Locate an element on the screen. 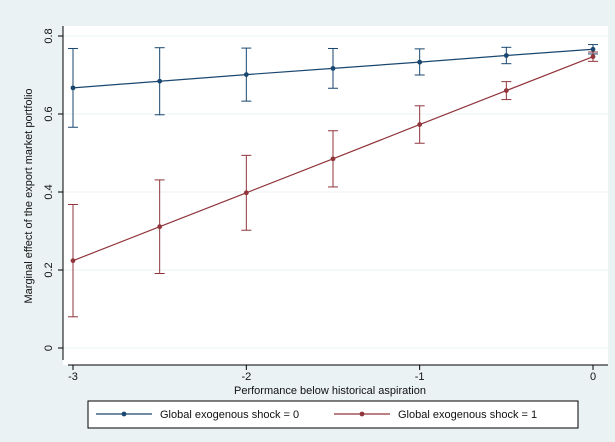  y-tick-label-3: 0.6 is located at coordinates (49, 113).